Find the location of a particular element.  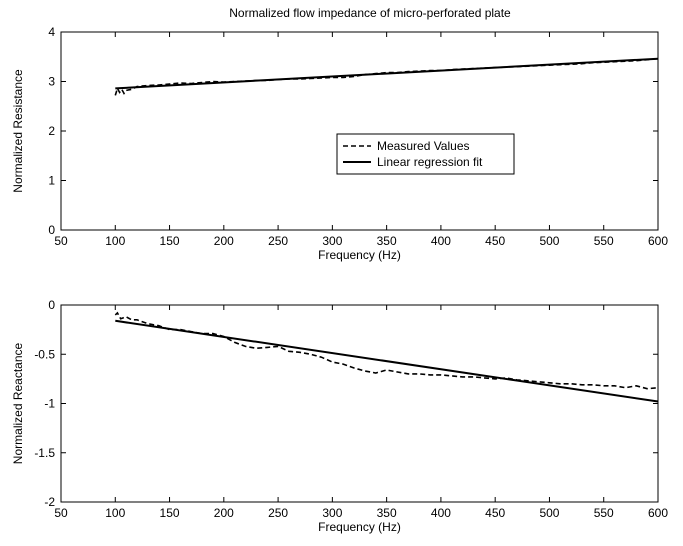

resistance-x-tick-label: 150 is located at coordinates (170, 241).